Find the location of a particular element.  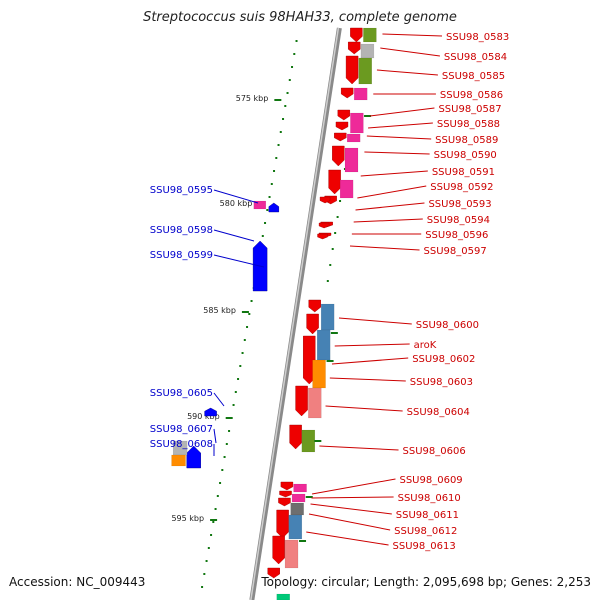

gene-label-right: SSU98_0597 is located at coordinates (455, 251).